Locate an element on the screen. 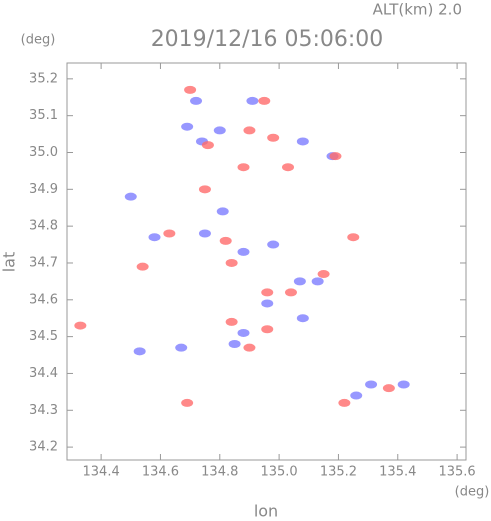 The width and height of the screenshot is (491, 521). y-tick-label: 34.2 is located at coordinates (43, 447).